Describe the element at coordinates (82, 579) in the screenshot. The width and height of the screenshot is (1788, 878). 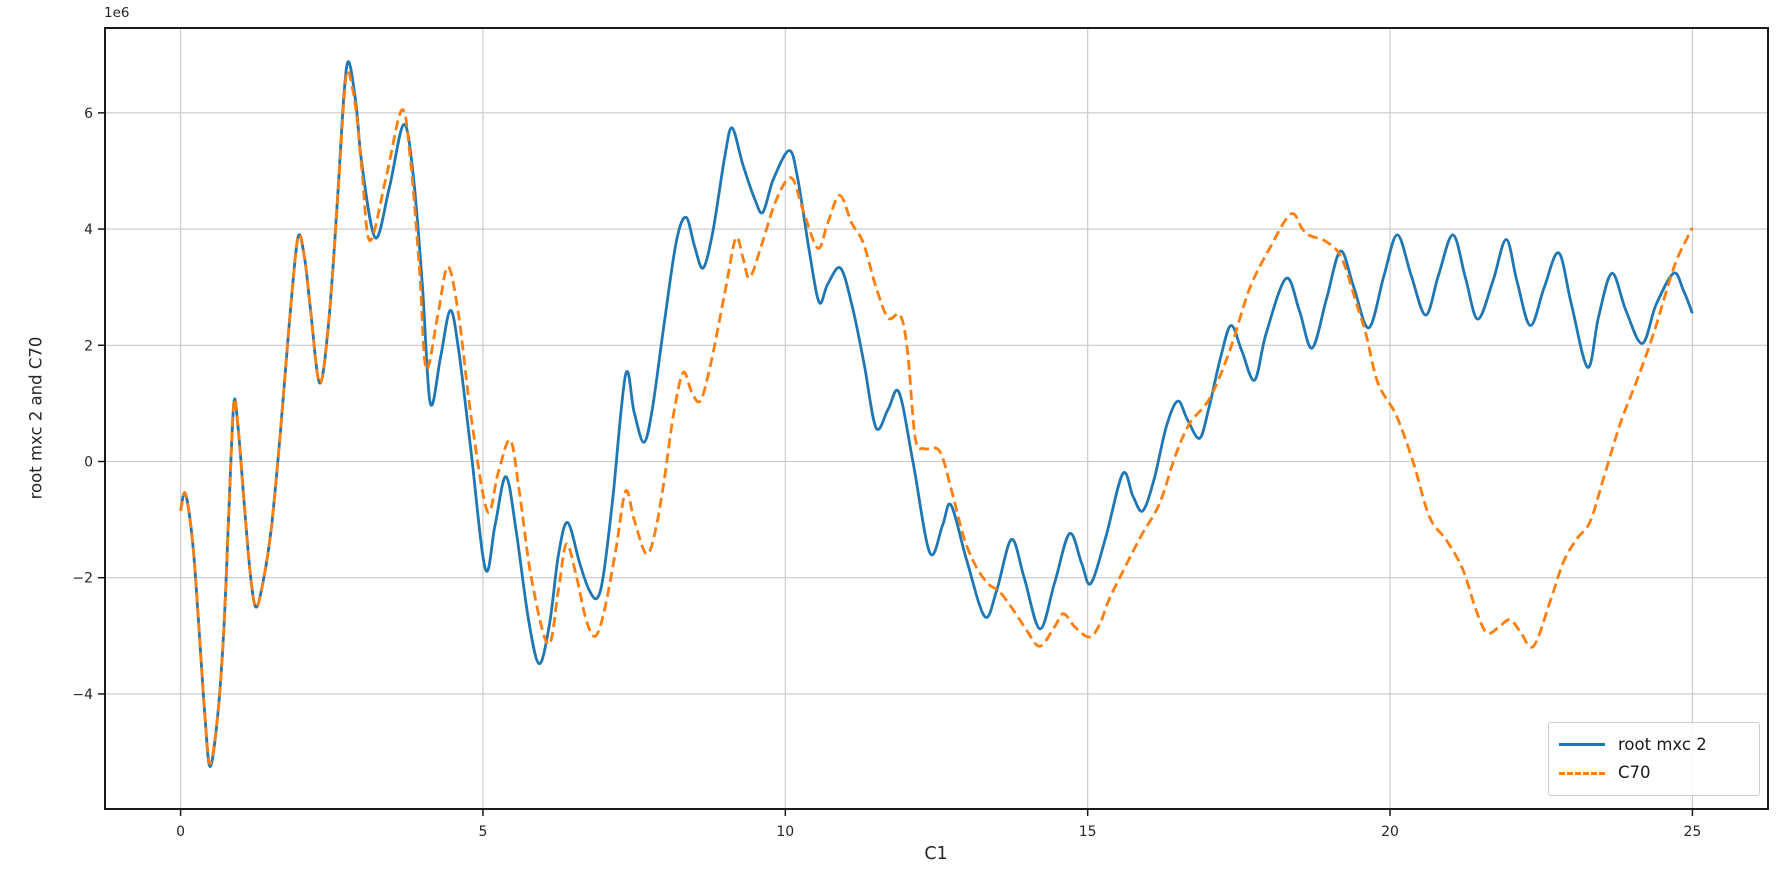
I see `y-tick-label: −2` at that location.